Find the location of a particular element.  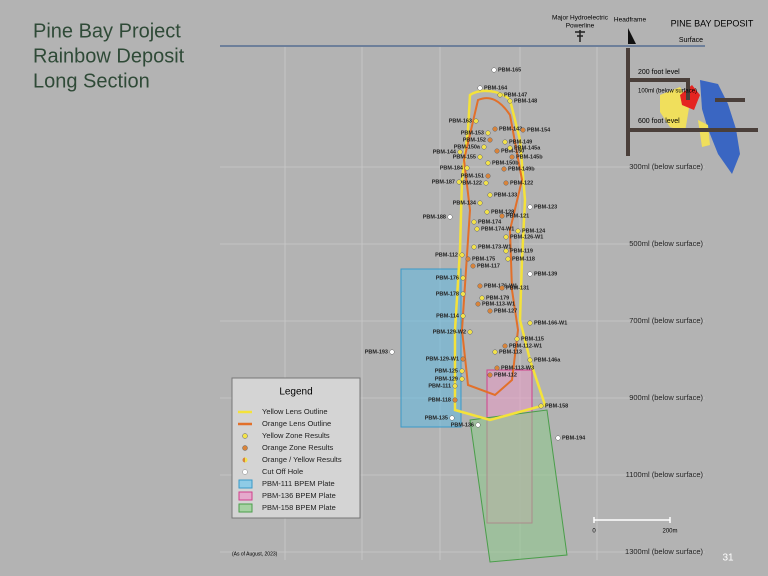

hole-label: PBM-134 is located at coordinates (465, 203).